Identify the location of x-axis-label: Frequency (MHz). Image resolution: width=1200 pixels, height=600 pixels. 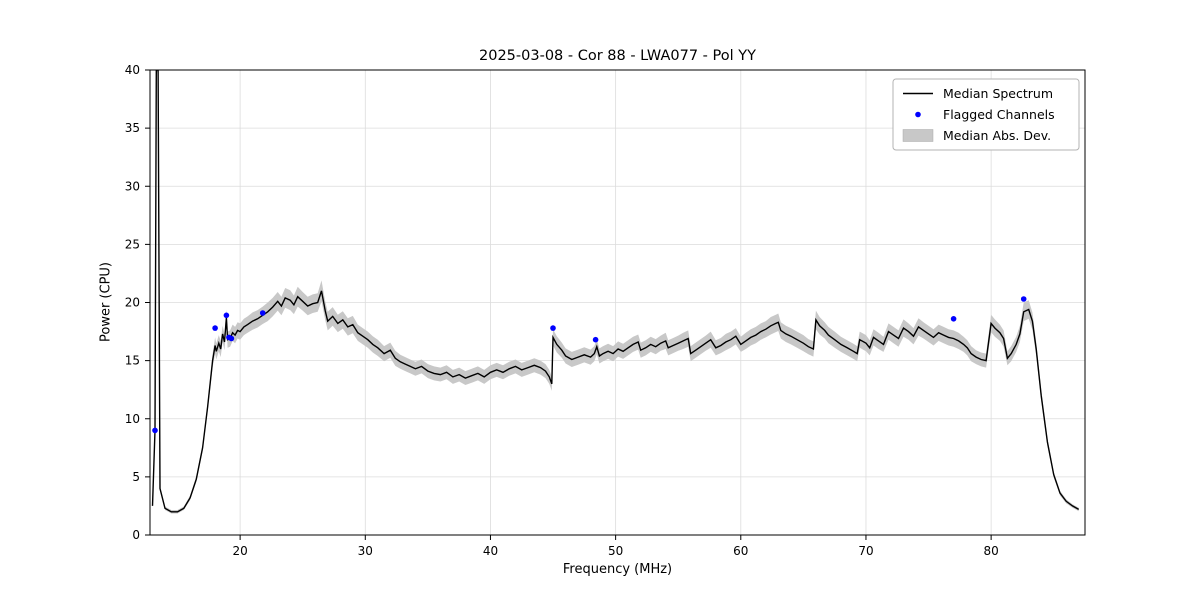
(617, 569).